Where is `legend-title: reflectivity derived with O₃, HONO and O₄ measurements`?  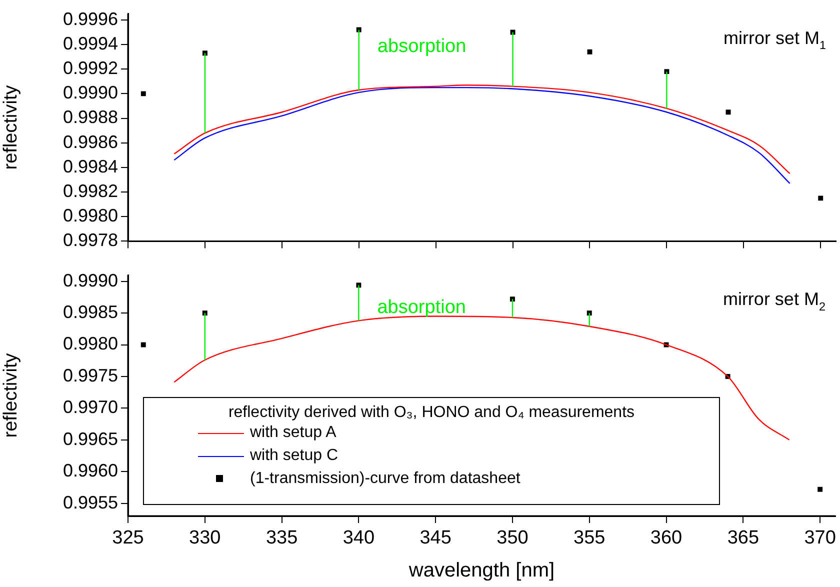 legend-title: reflectivity derived with O₃, HONO and O₄ measurements is located at coordinates (431, 413).